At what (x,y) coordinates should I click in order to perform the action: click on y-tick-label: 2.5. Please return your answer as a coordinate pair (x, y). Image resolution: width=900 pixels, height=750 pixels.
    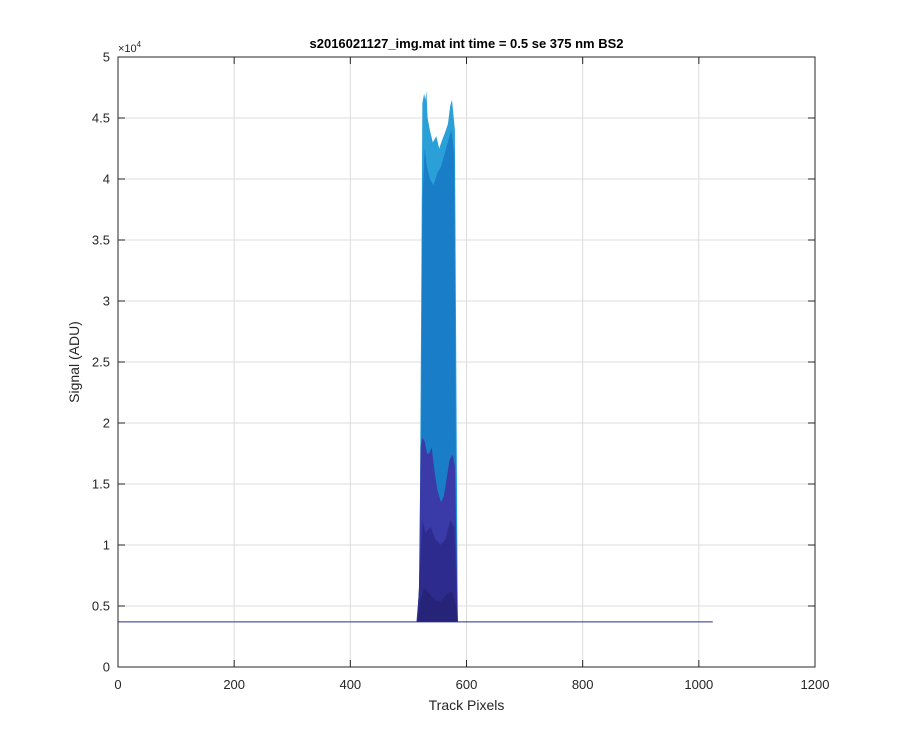
    Looking at the image, I should click on (101, 362).